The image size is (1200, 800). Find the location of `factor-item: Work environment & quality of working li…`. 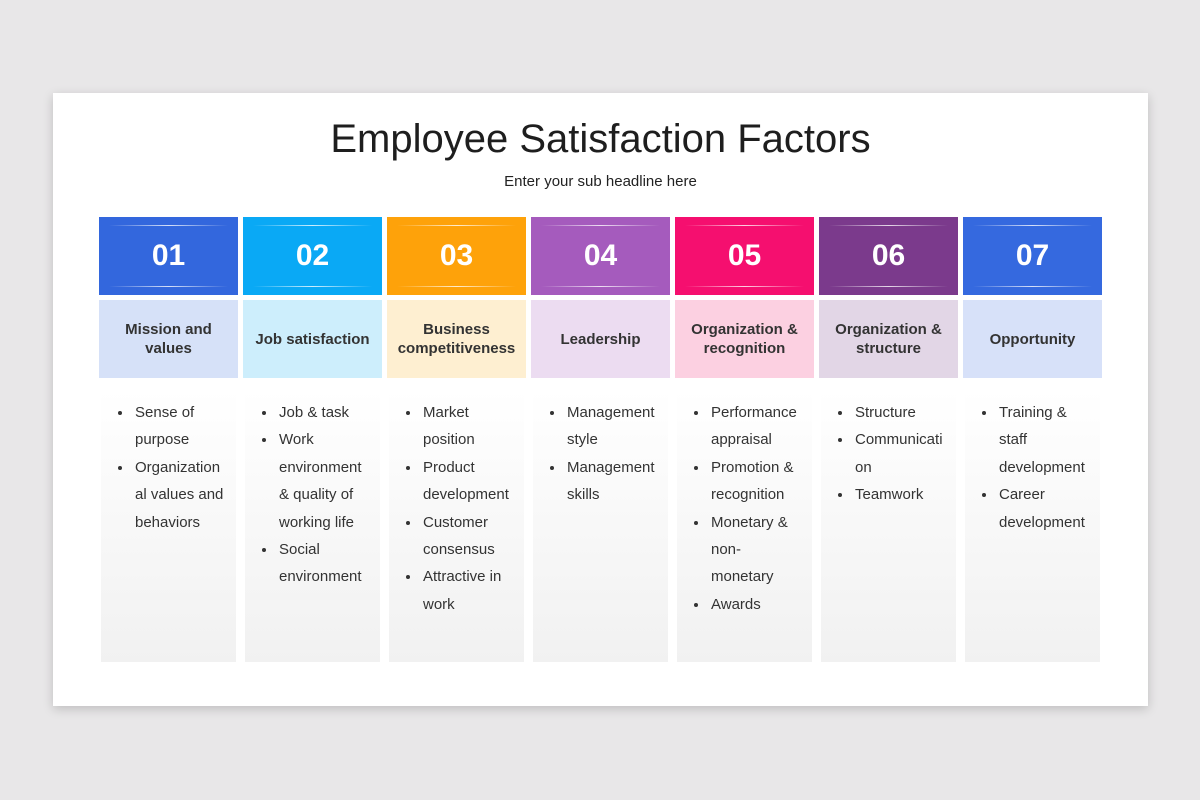

factor-item: Work environment & quality of working li… is located at coordinates (323, 481).